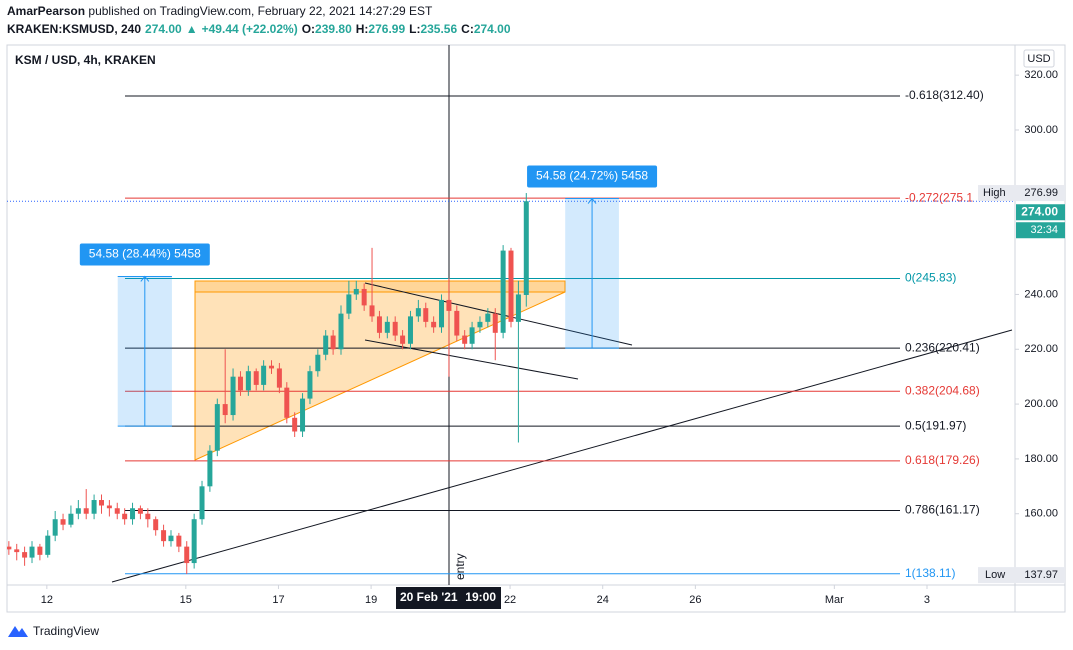 The image size is (1073, 650). Describe the element at coordinates (386, 29) in the screenshot. I see `quote-part: 276.99` at that location.